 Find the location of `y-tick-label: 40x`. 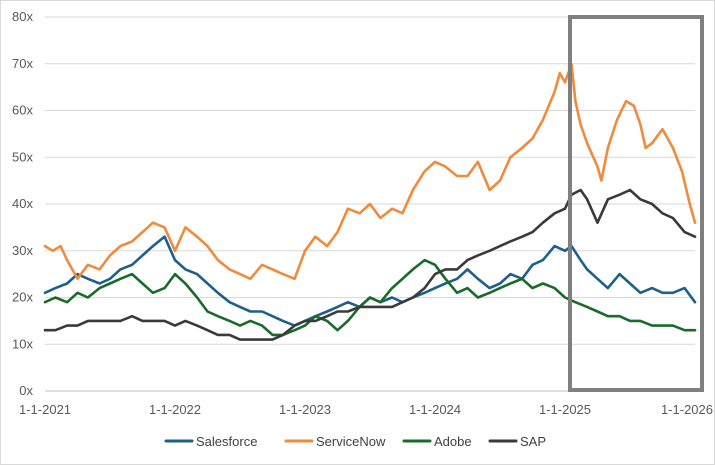

y-tick-label: 40x is located at coordinates (22, 203).